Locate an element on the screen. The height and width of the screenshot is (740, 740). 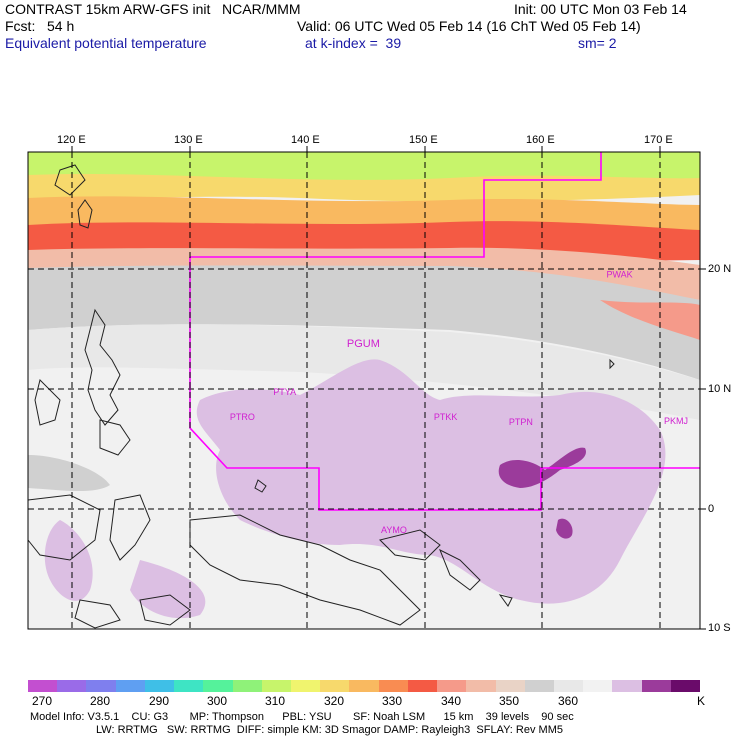
header-field-name: Equivalent potential temperature is located at coordinates (106, 43).